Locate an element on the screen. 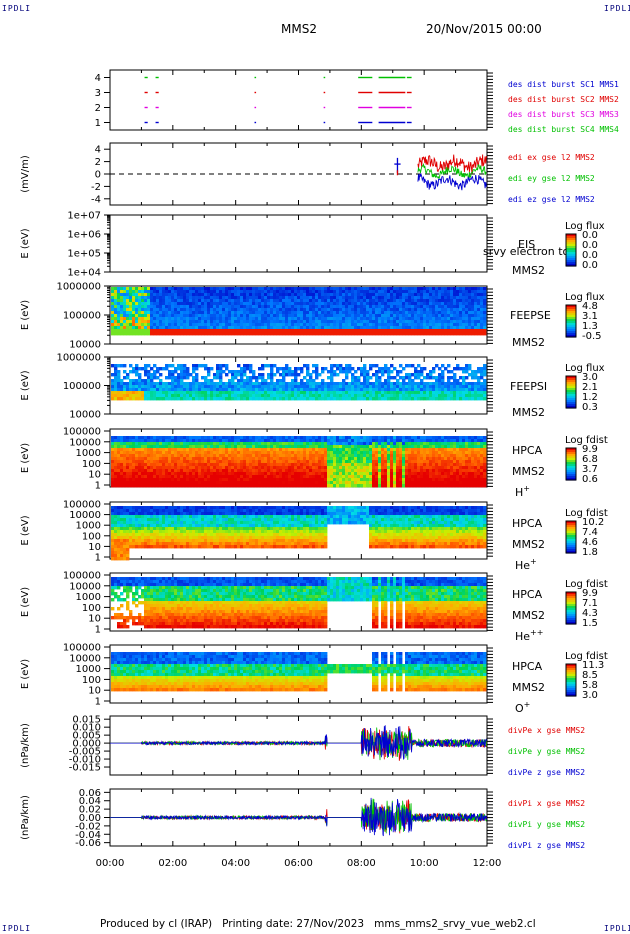 Image resolution: width=630 pixels, height=934 pixels. instrument-name: FEEPSE is located at coordinates (530, 315).